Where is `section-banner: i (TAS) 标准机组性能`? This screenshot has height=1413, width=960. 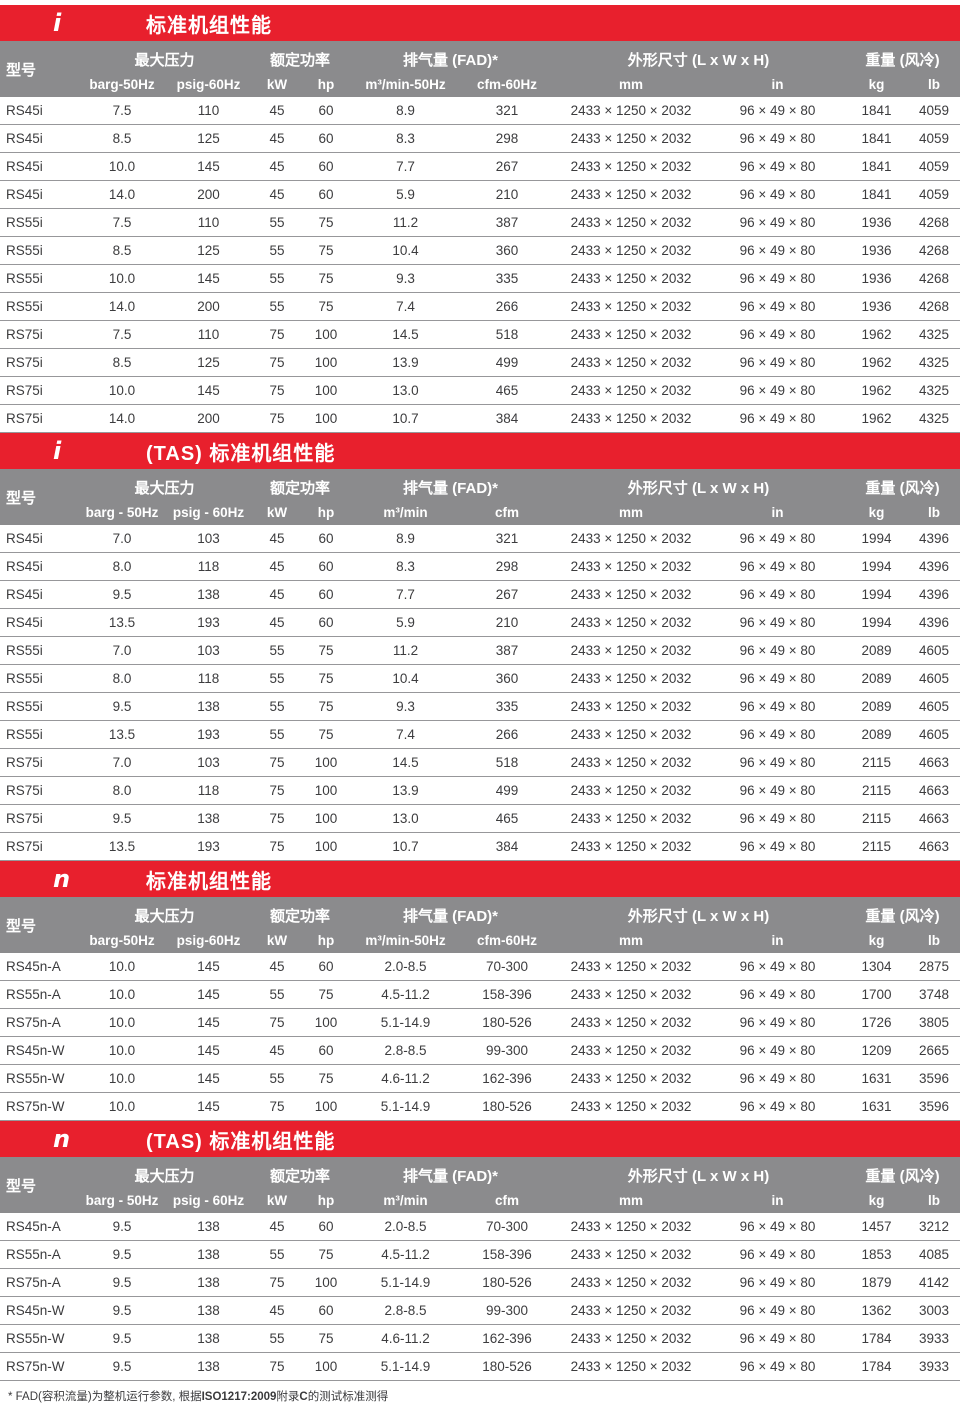 section-banner: i (TAS) 标准机组性能 is located at coordinates (480, 451).